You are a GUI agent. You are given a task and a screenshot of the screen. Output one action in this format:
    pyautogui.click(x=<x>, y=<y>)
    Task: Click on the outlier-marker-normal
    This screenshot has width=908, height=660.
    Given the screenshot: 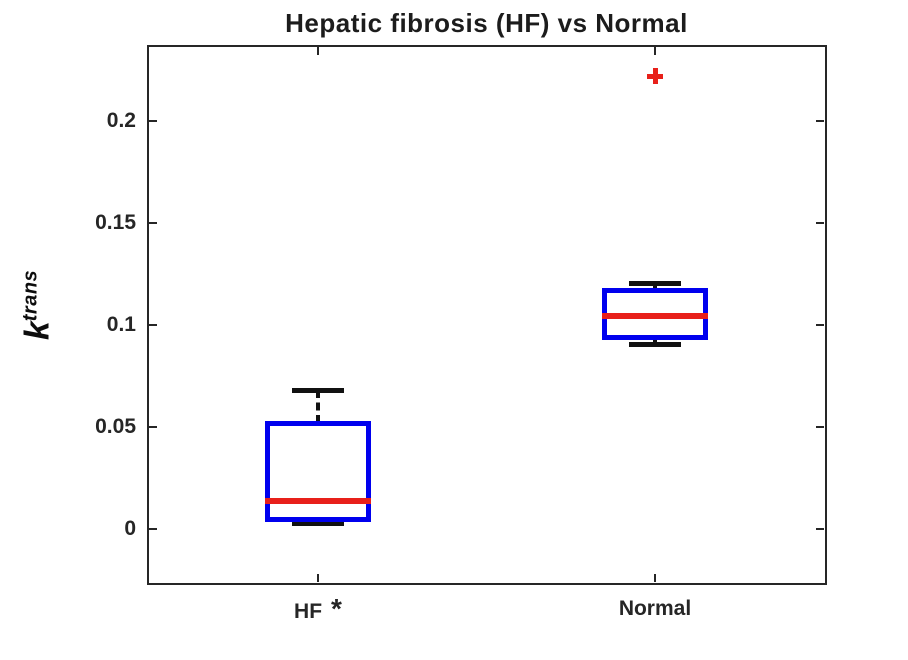 What is the action you would take?
    pyautogui.click(x=655, y=76)
    